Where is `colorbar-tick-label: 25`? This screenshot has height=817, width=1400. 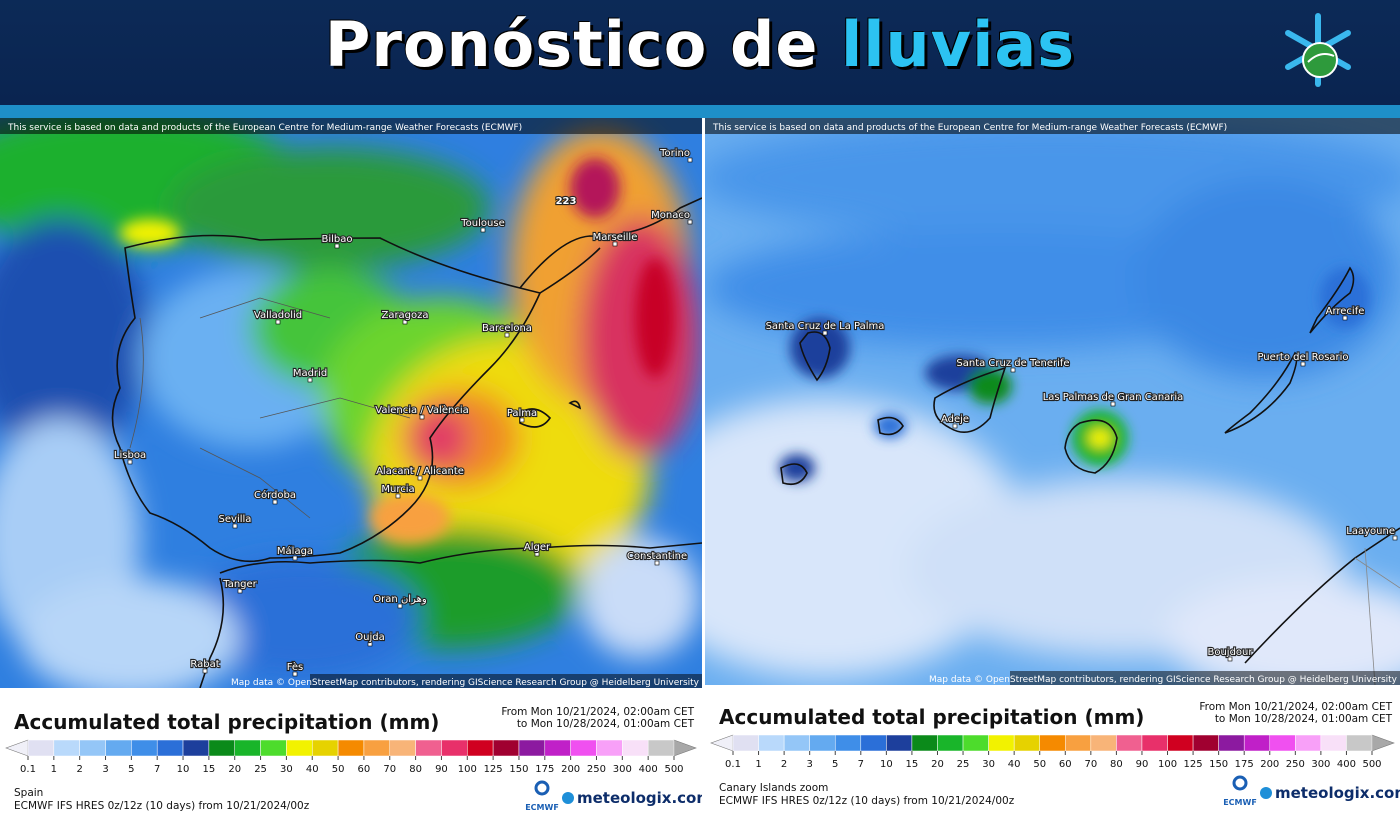 colorbar-tick-label: 25 is located at coordinates (963, 764).